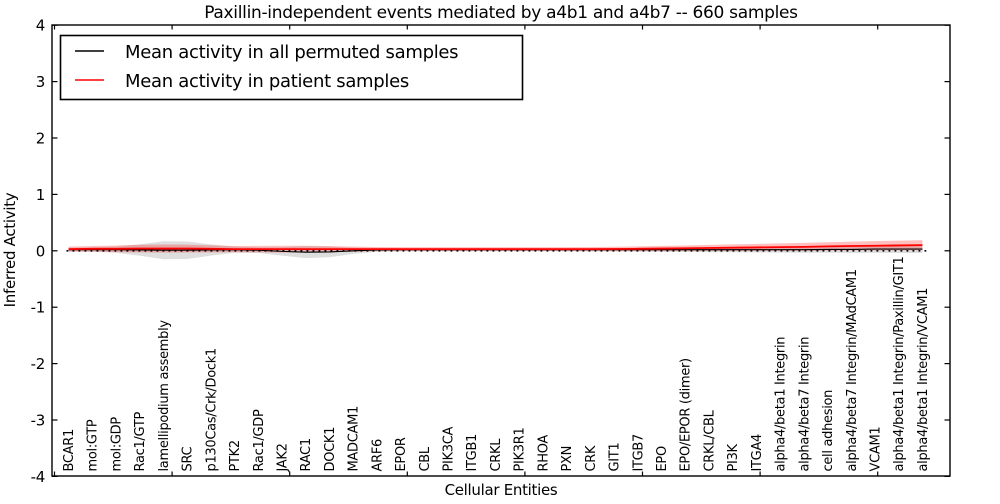 The image size is (1000, 504). Describe the element at coordinates (638, 453) in the screenshot. I see `x-tick-label: ITGB7` at that location.